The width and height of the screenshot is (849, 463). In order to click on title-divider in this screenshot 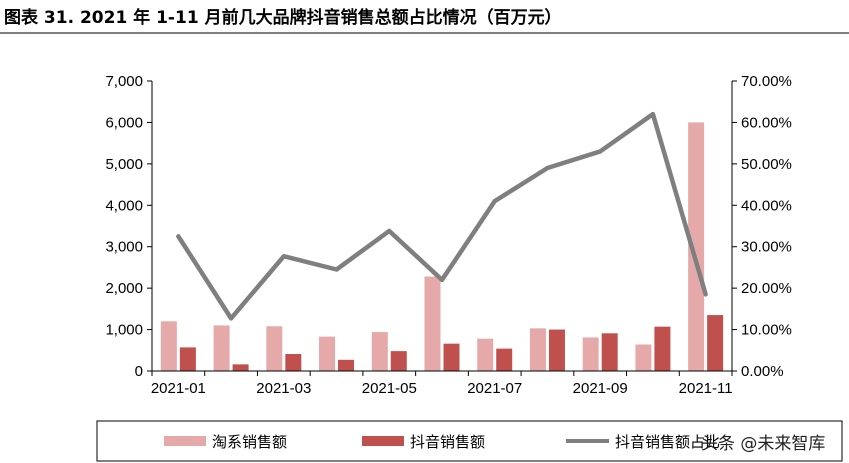, I will do `click(424, 33)`.